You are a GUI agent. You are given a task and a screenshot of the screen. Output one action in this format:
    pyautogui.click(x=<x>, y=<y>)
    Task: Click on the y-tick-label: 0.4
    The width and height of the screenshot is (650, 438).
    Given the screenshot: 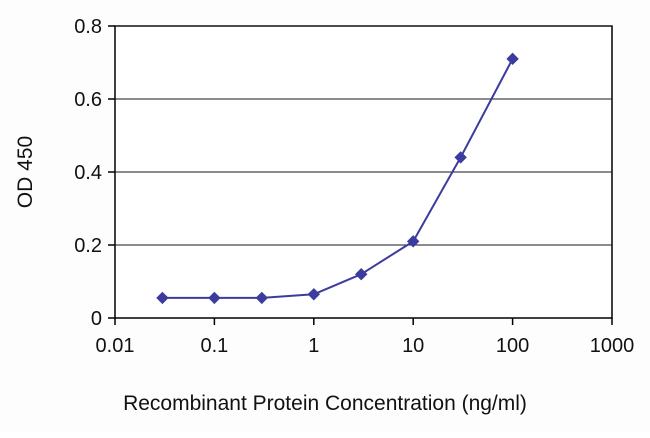 What is the action you would take?
    pyautogui.click(x=88, y=173)
    